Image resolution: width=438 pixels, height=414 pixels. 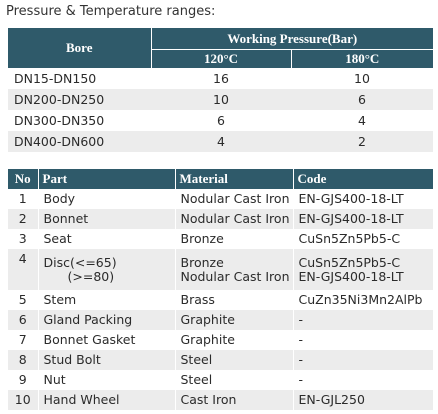 I want to click on table-row: 7 Bonnet Gasket Graphite -, so click(x=220, y=340).